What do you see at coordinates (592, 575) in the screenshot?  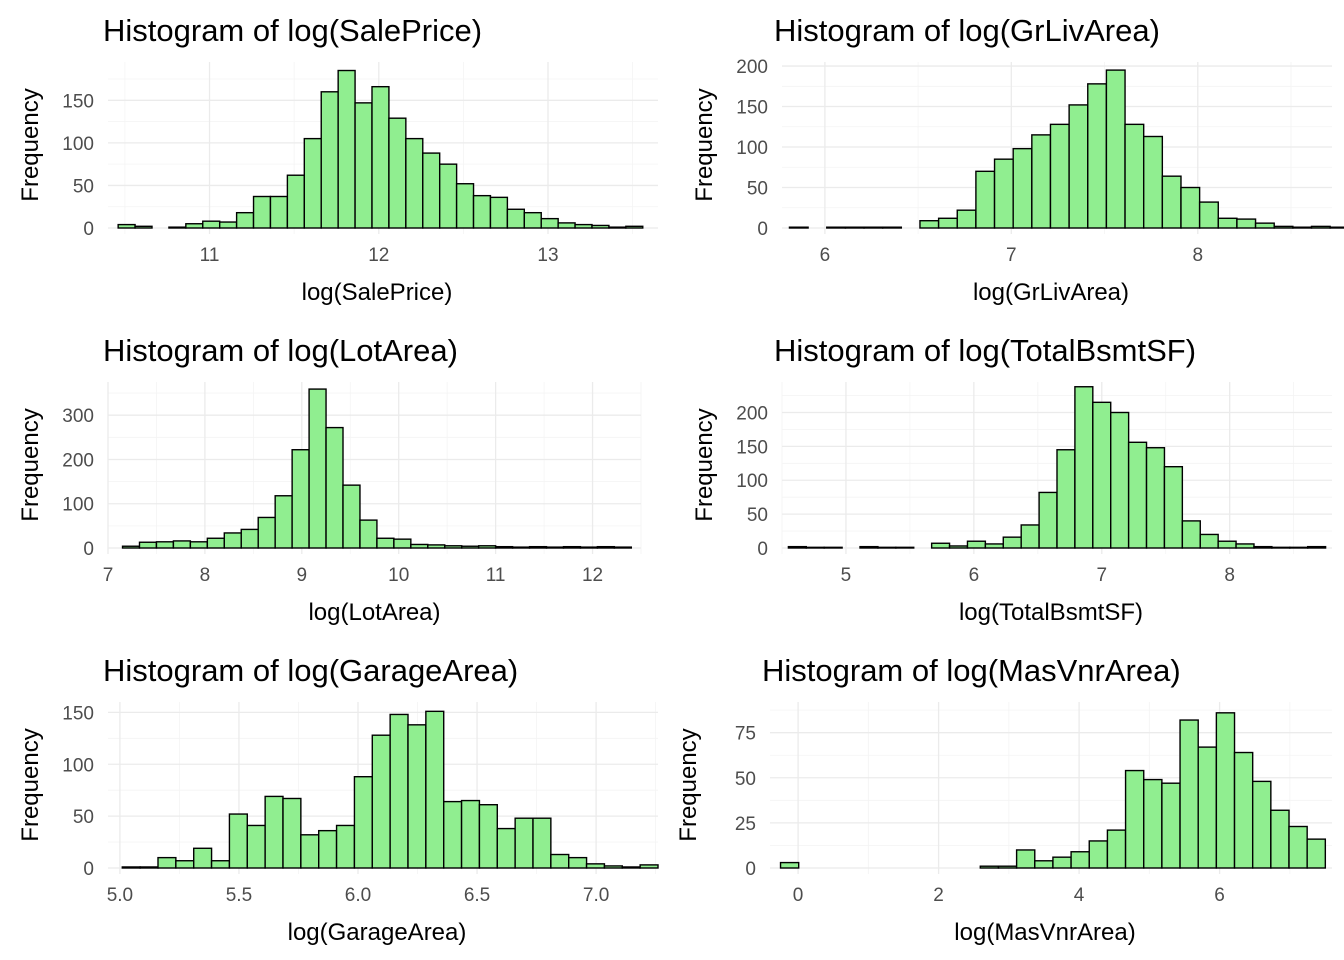 I see `x-tick-label: 12` at bounding box center [592, 575].